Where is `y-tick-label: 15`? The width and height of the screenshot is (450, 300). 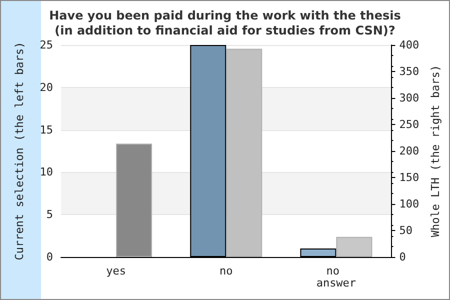
y-tick-label: 15 is located at coordinates (46, 129).